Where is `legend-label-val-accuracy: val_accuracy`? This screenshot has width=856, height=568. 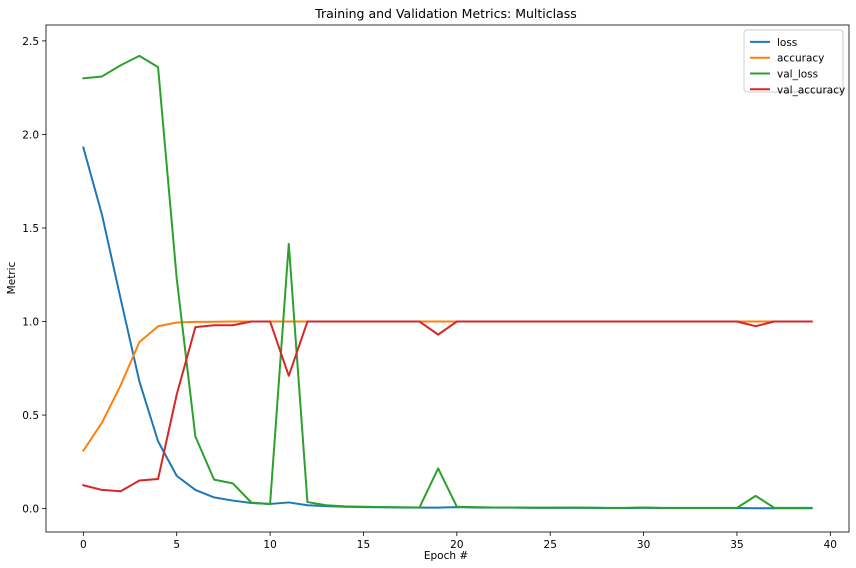 legend-label-val-accuracy: val_accuracy is located at coordinates (811, 90).